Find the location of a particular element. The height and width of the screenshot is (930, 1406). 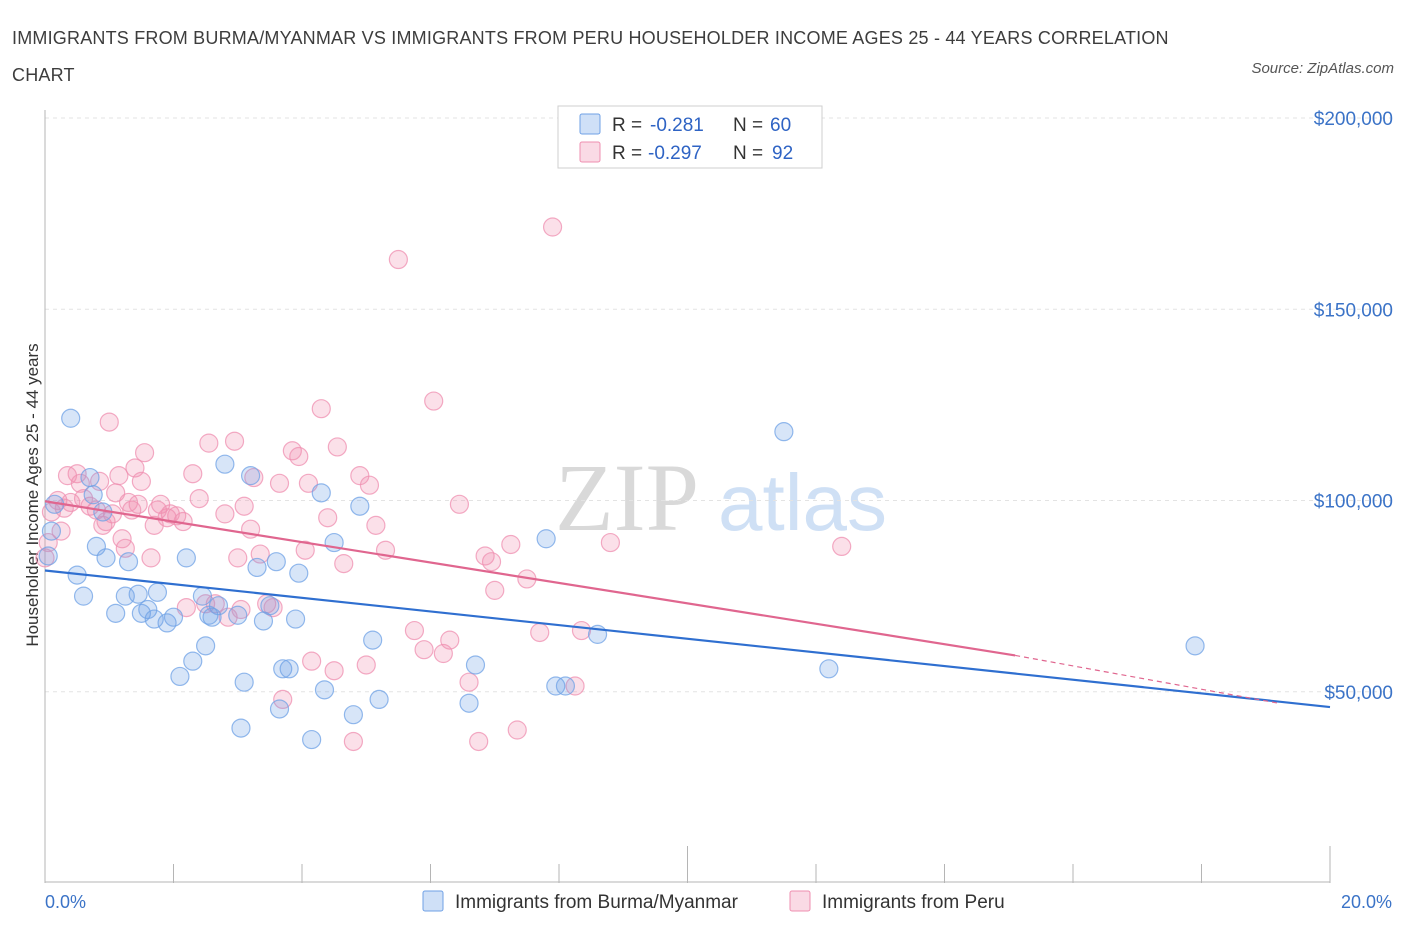

trend-line-peru is located at coordinates (530, 578).